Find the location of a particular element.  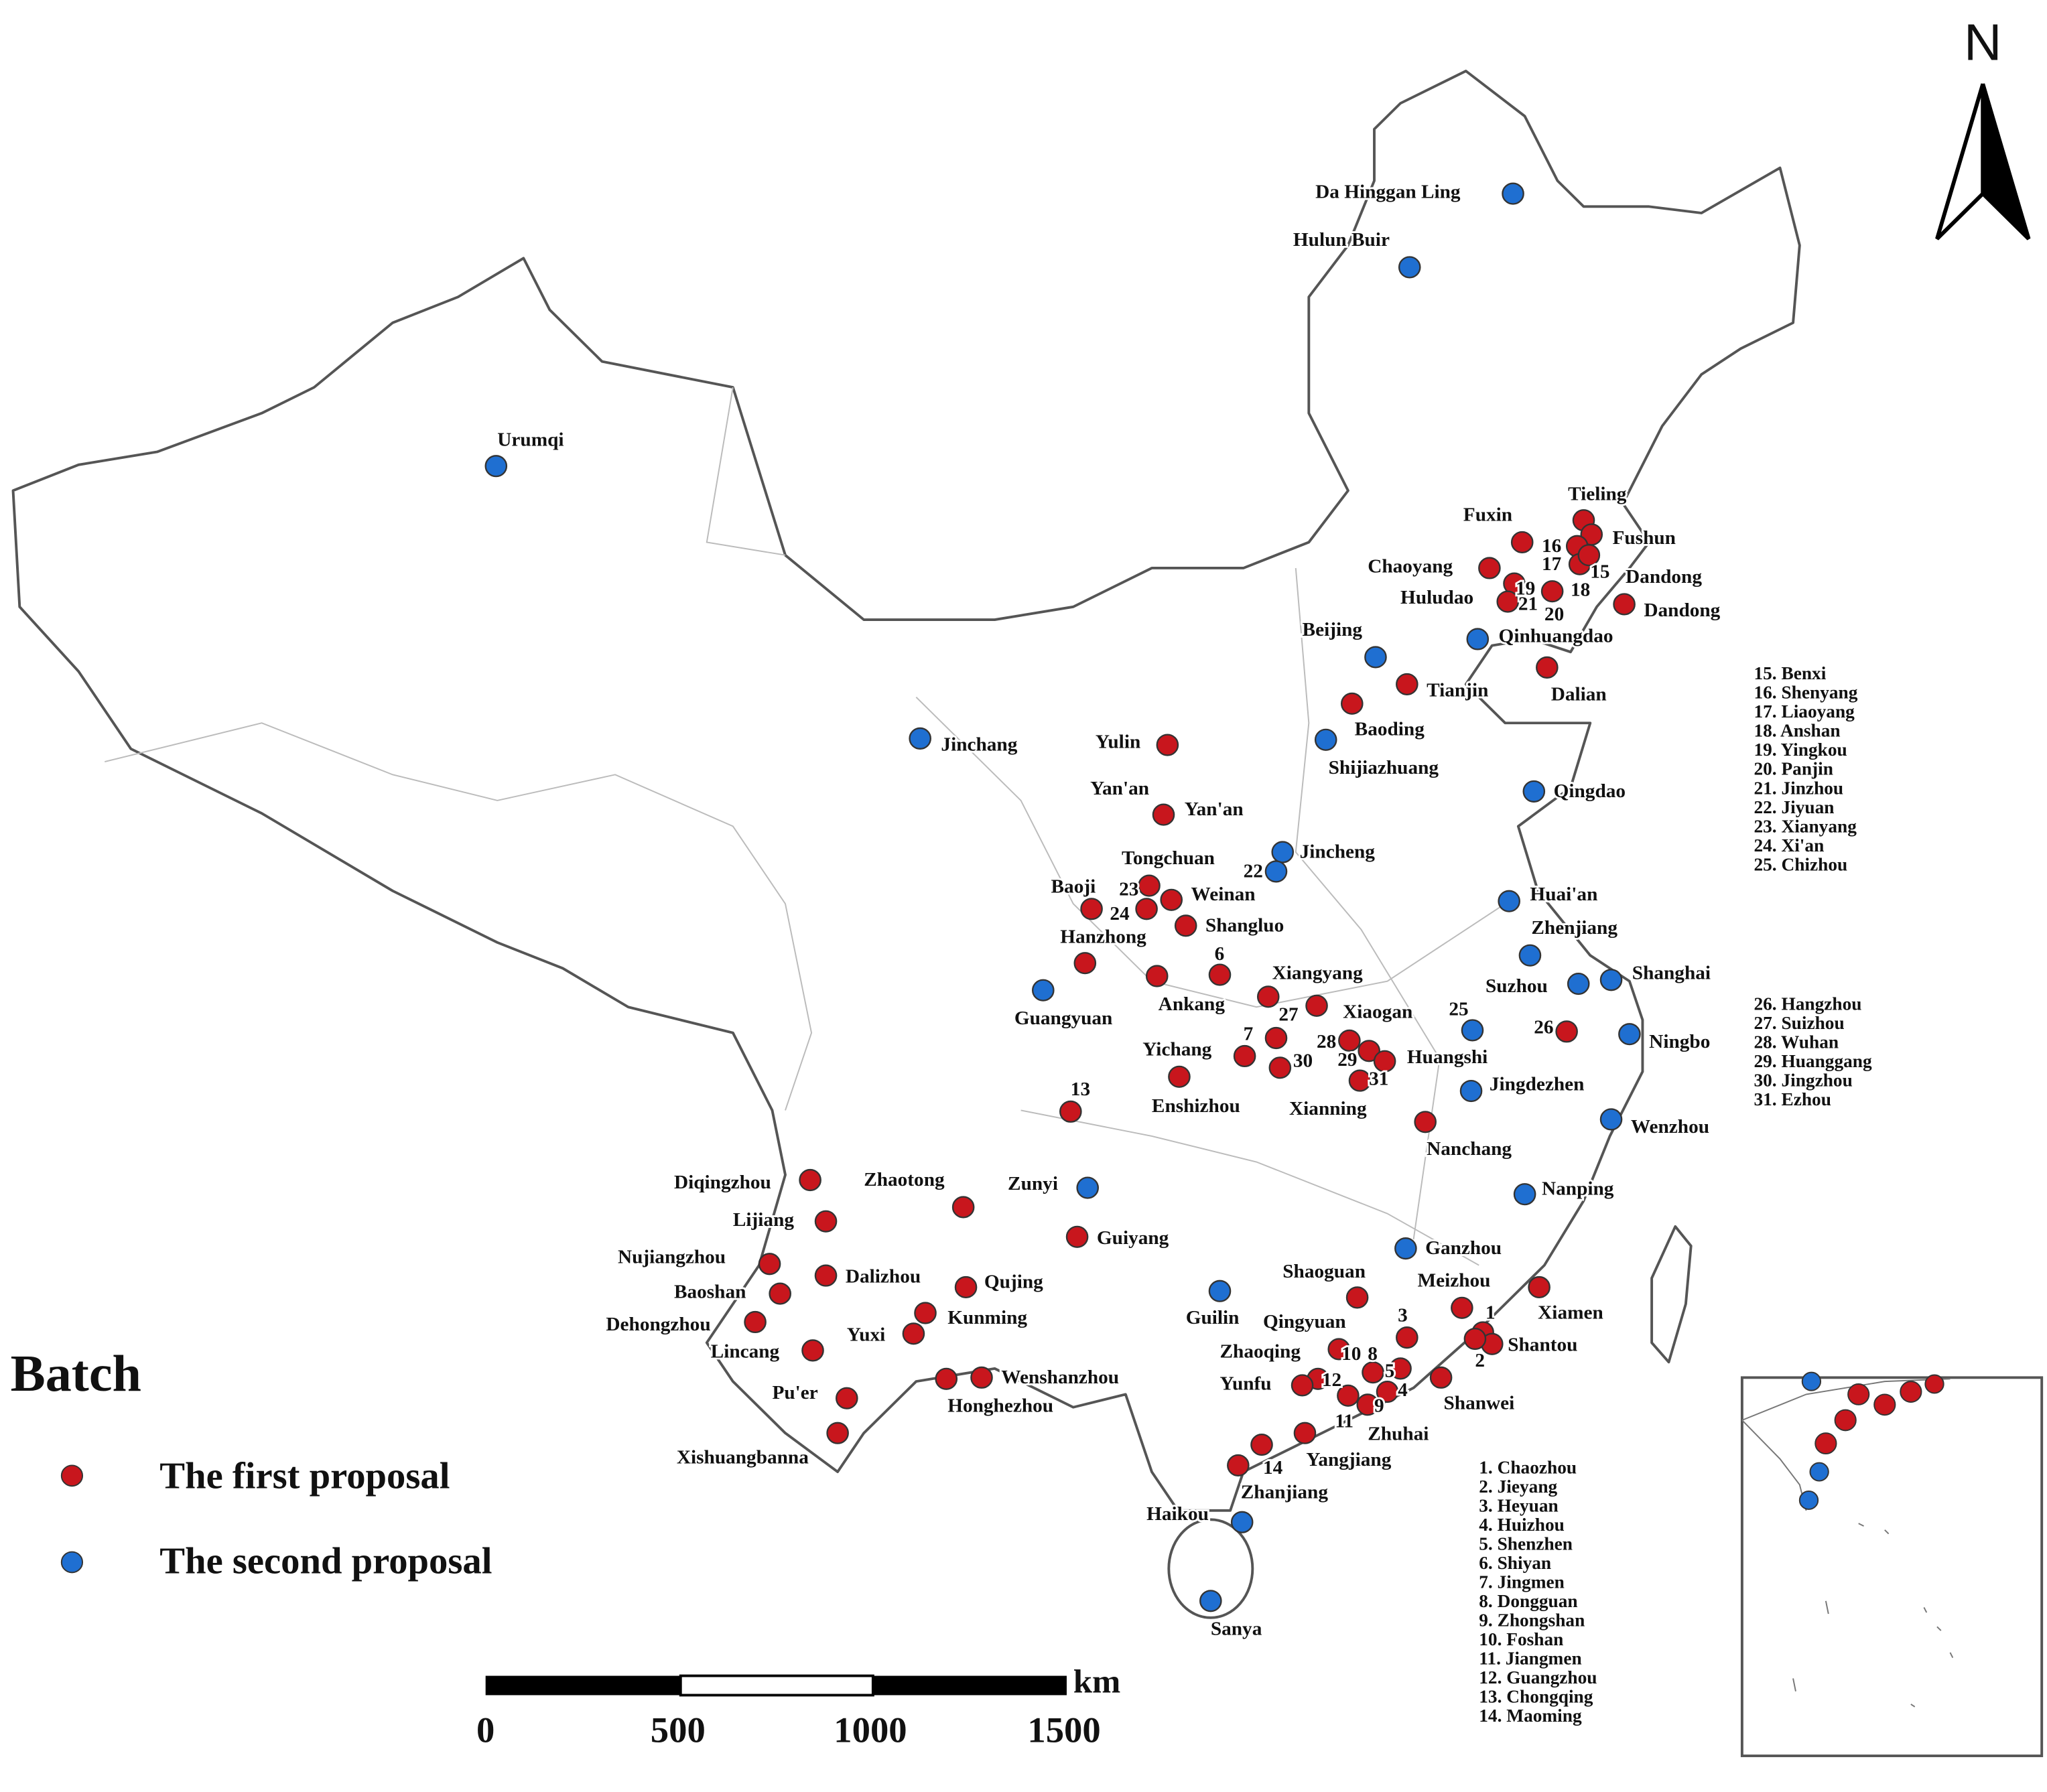

city-label: Lincang is located at coordinates (745, 1352).